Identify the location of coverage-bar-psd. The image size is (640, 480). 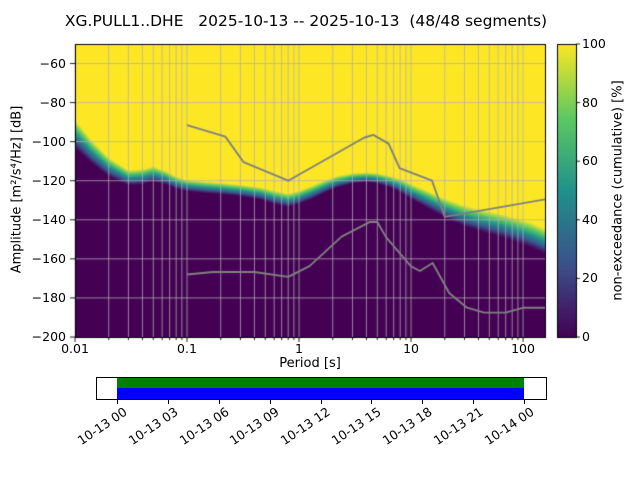
(320, 383).